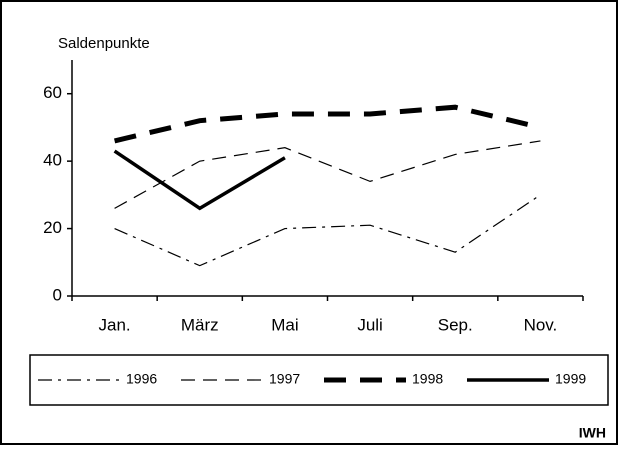  What do you see at coordinates (370, 324) in the screenshot?
I see `x-tick-label: Juli` at bounding box center [370, 324].